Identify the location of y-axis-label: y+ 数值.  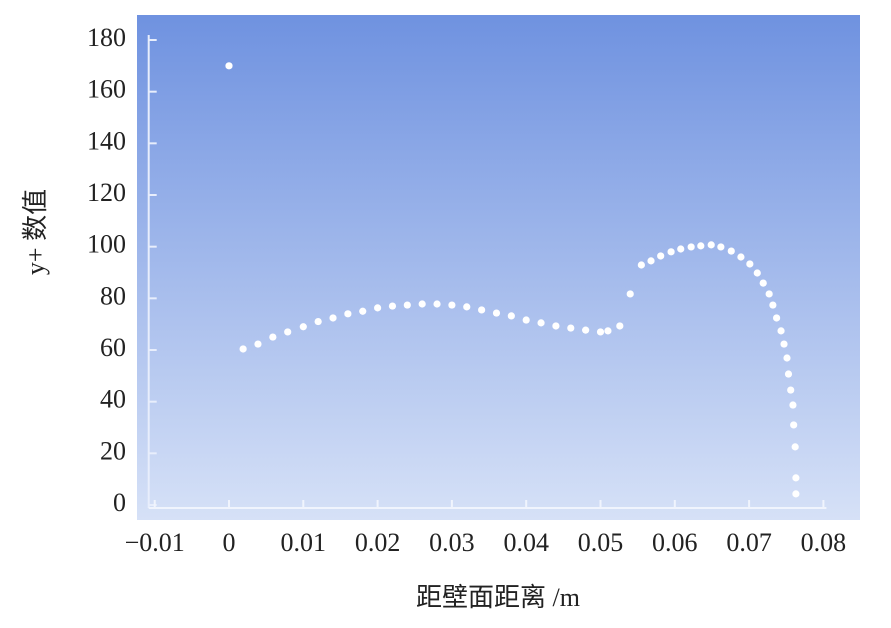
(35, 232).